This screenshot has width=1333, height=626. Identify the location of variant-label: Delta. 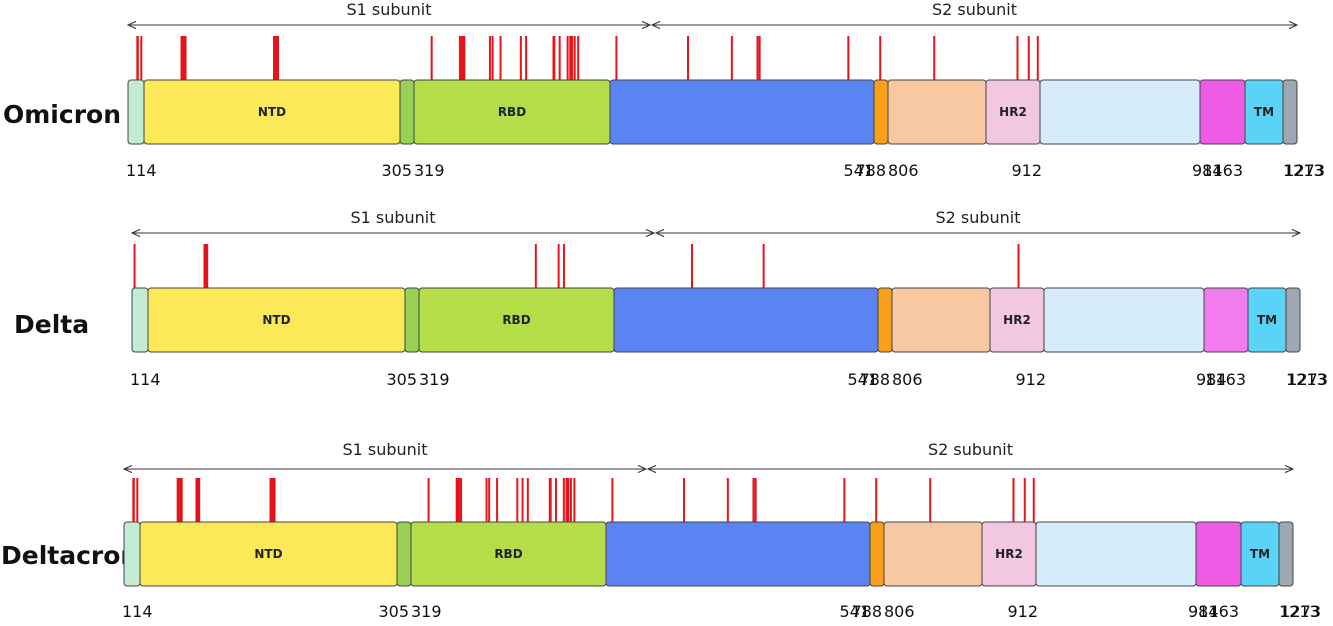
(51, 324).